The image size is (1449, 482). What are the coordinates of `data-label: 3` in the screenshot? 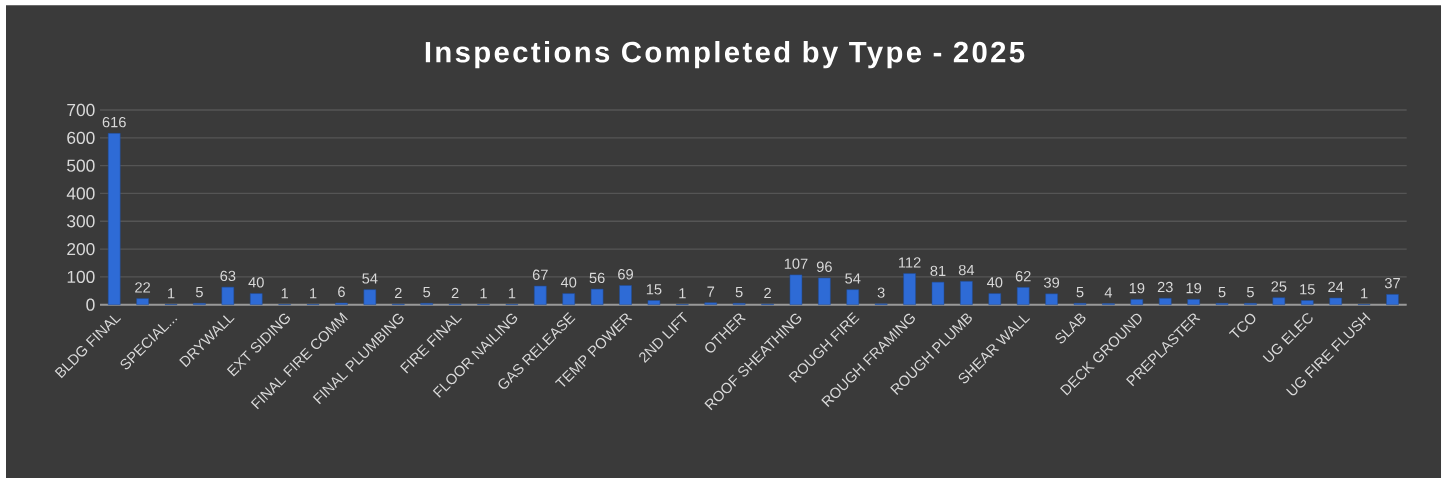 It's located at (881, 292).